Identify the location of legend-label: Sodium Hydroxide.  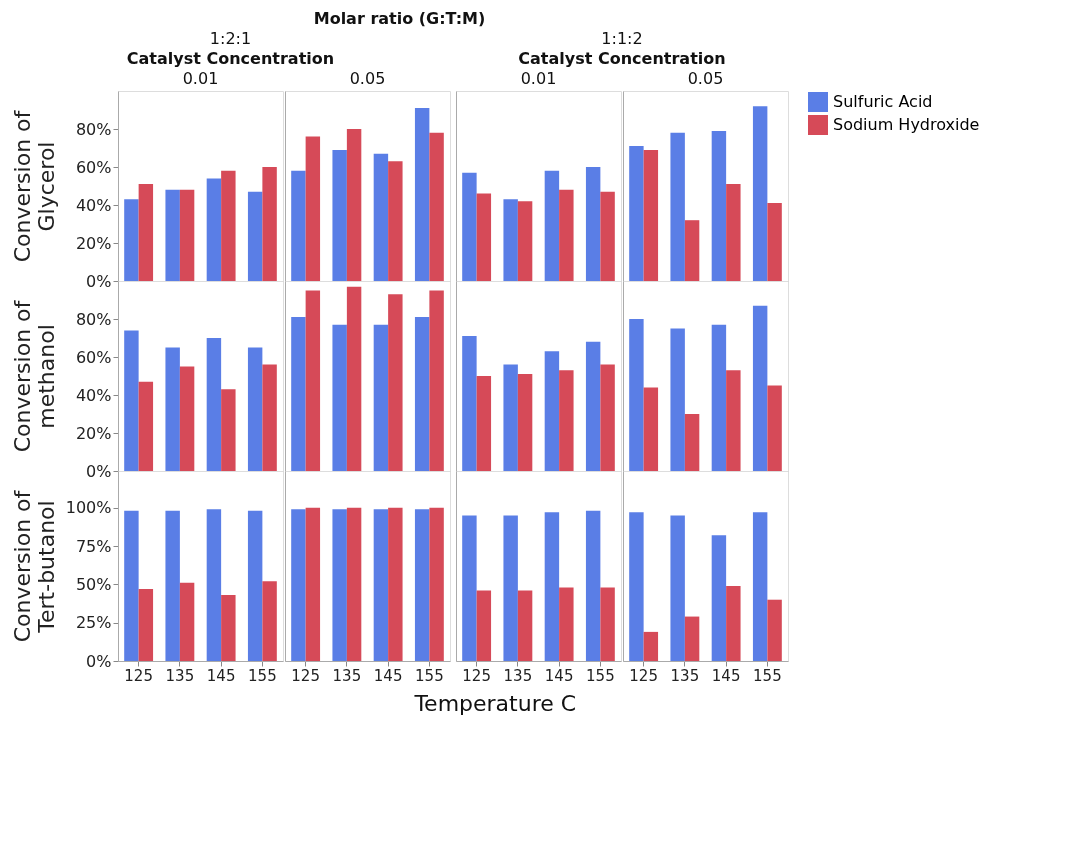
(906, 124).